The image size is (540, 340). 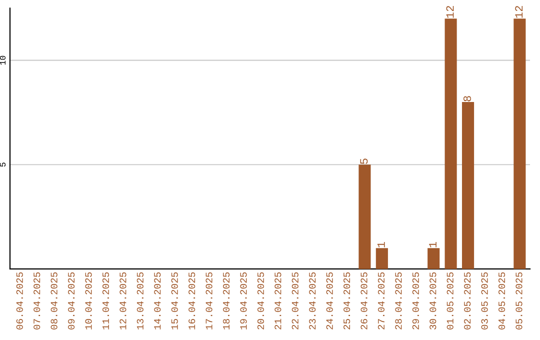 I want to click on x-tick-label: 07.04.2025, so click(x=37, y=301).